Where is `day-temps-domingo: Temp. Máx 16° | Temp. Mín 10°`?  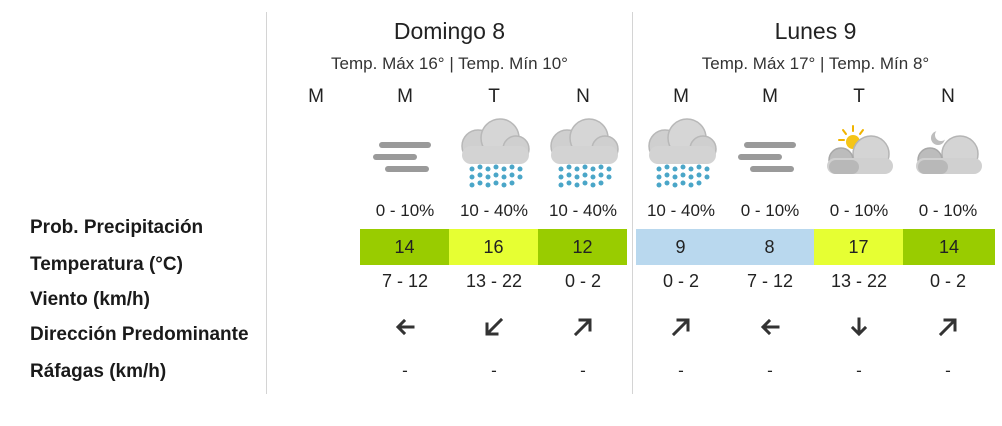
day-temps-domingo: Temp. Máx 16° | Temp. Mín 10° is located at coordinates (449, 63).